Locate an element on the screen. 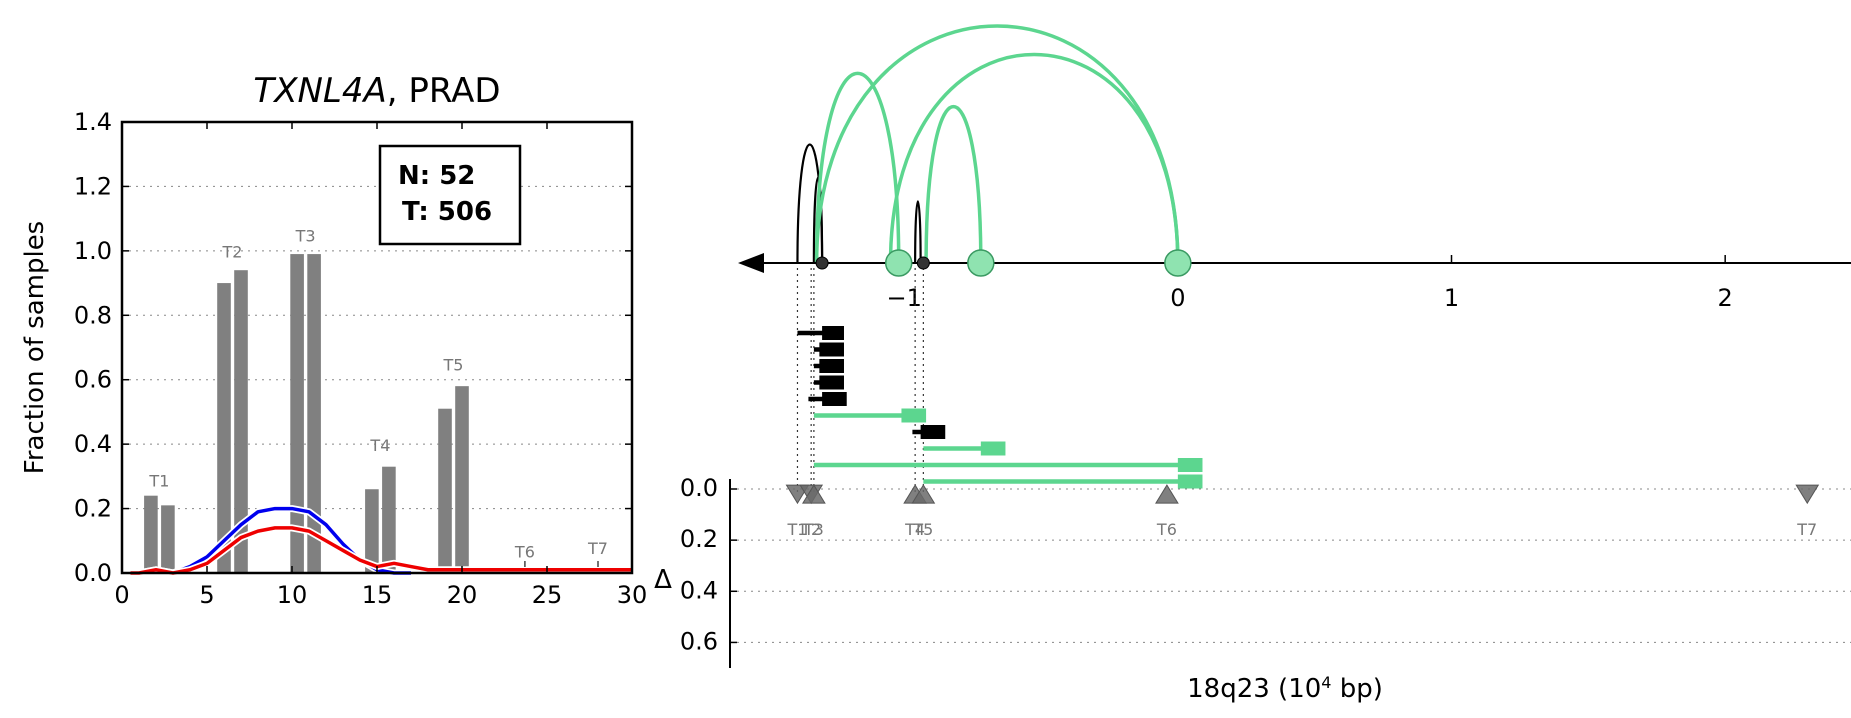 This screenshot has width=1851, height=718. x-tick-label: 0 is located at coordinates (121, 595).